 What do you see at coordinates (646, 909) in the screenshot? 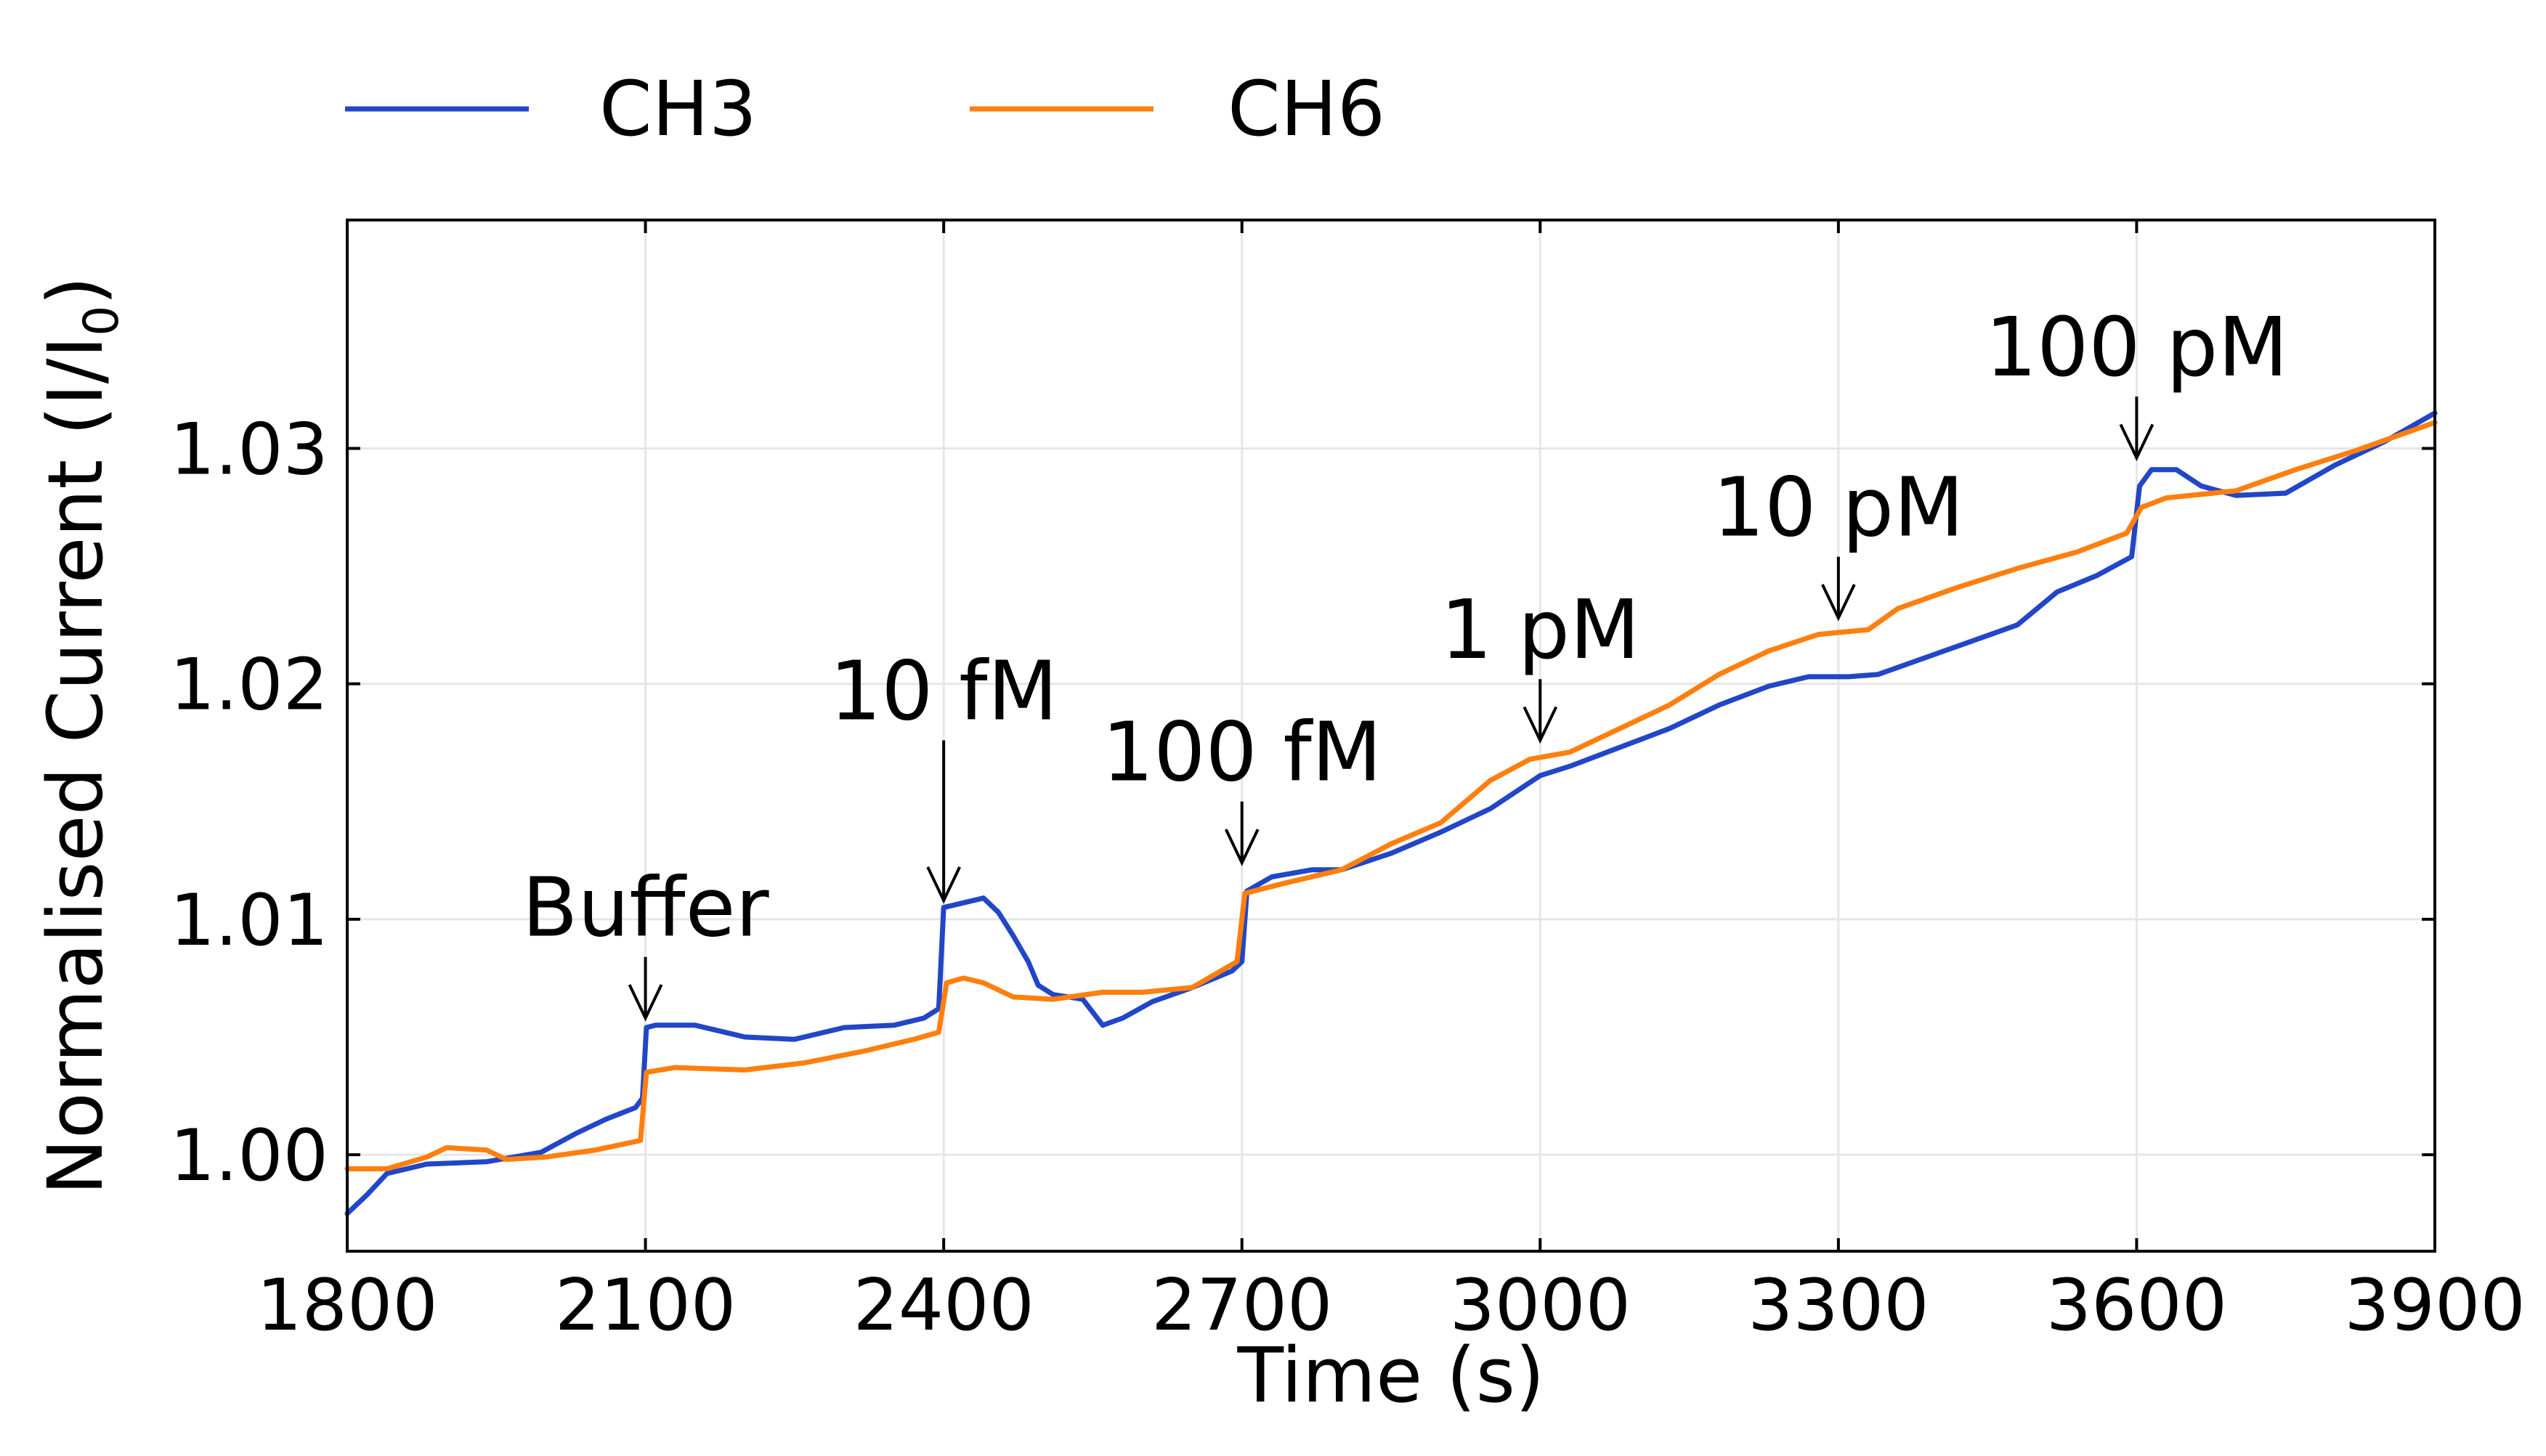
I see `annotation-label: Buffer` at bounding box center [646, 909].